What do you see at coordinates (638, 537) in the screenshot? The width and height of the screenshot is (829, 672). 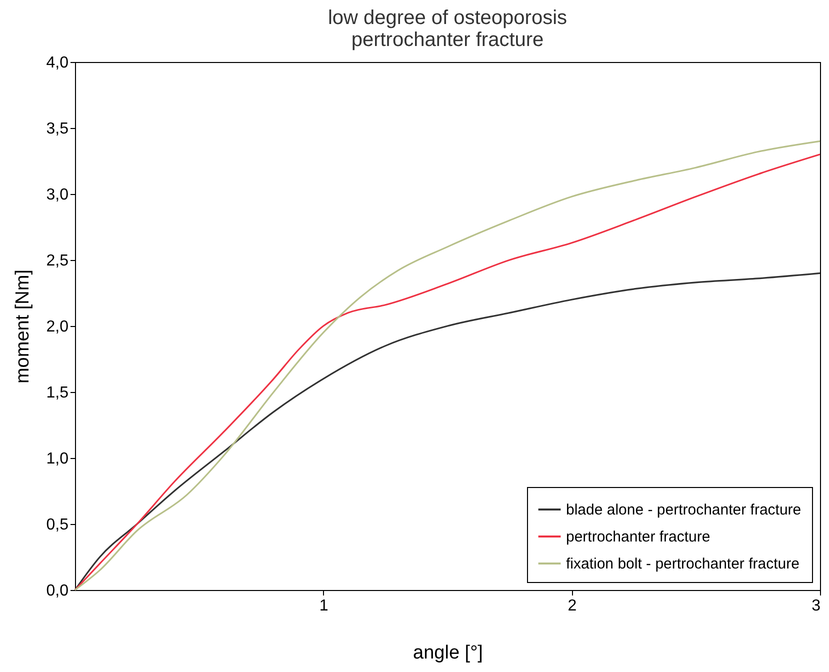 I see `legend-label: pertrochanter fracture` at bounding box center [638, 537].